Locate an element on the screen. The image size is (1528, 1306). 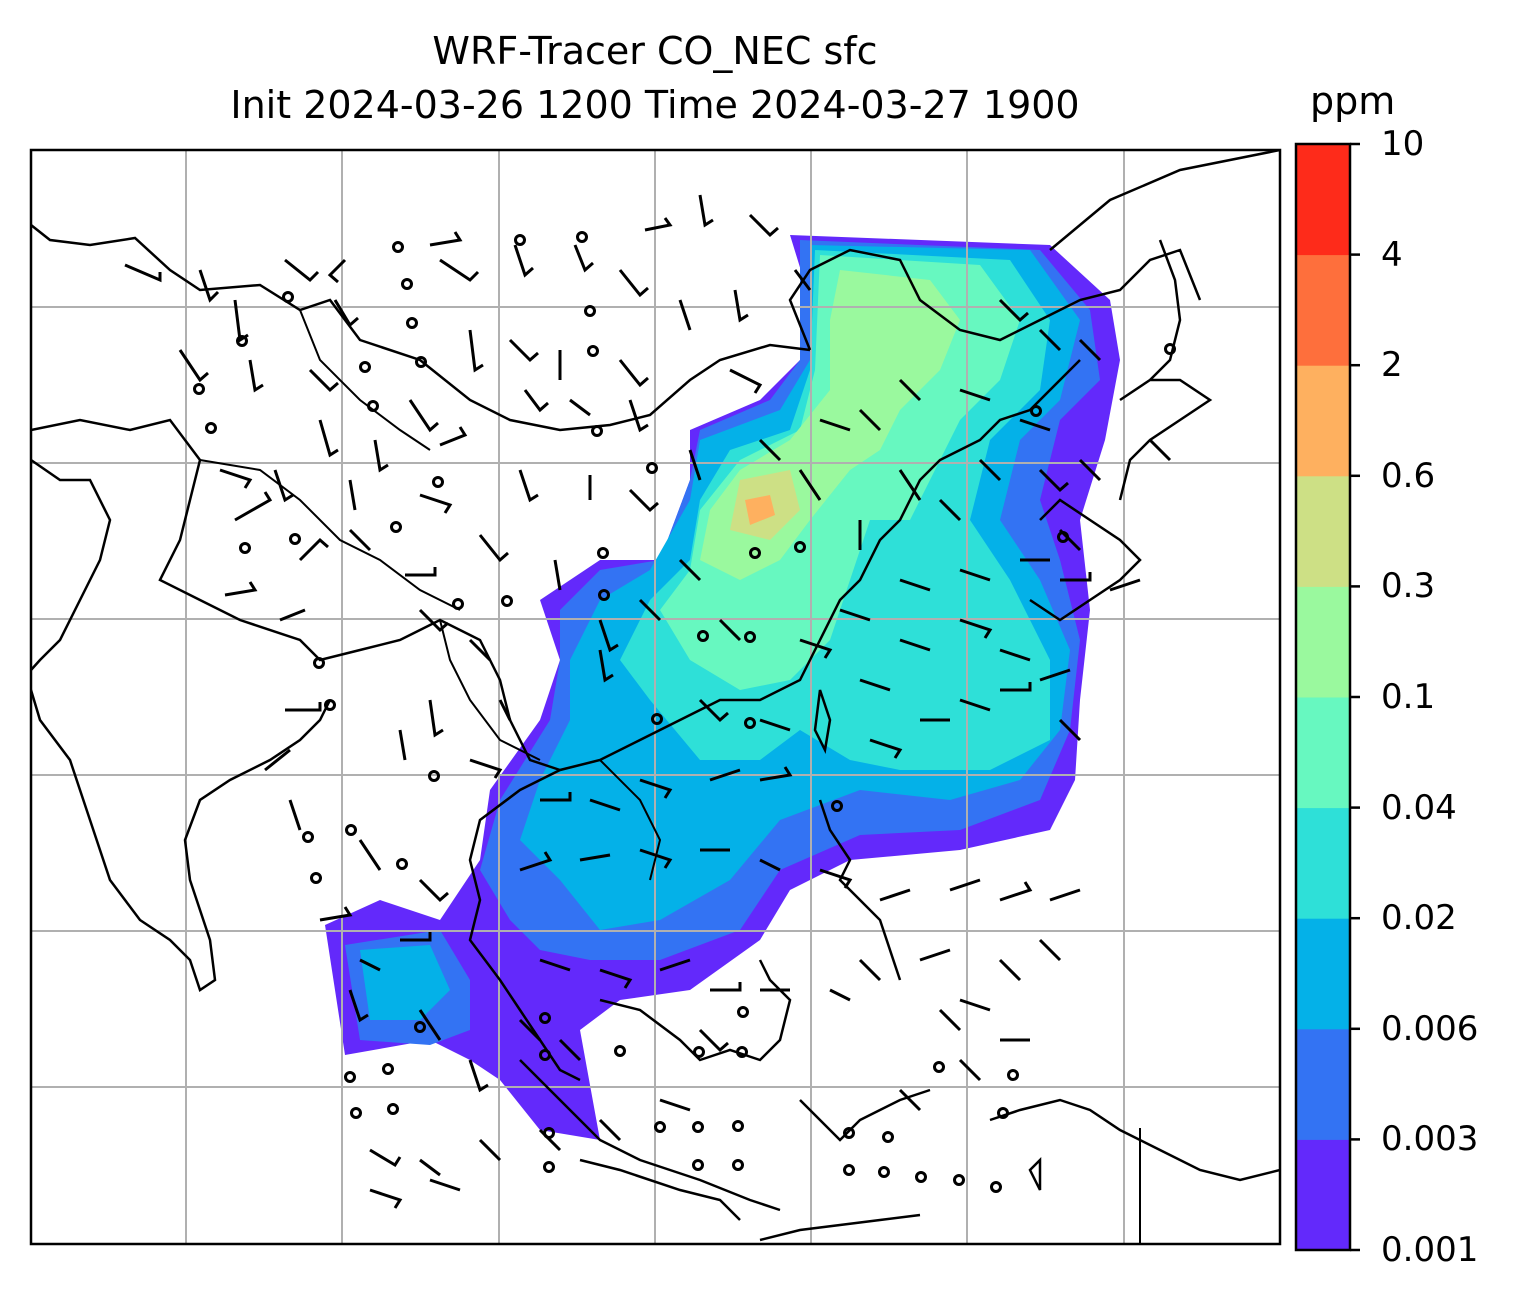
colorbar-tick-label: 0.04 is located at coordinates (1419, 807).